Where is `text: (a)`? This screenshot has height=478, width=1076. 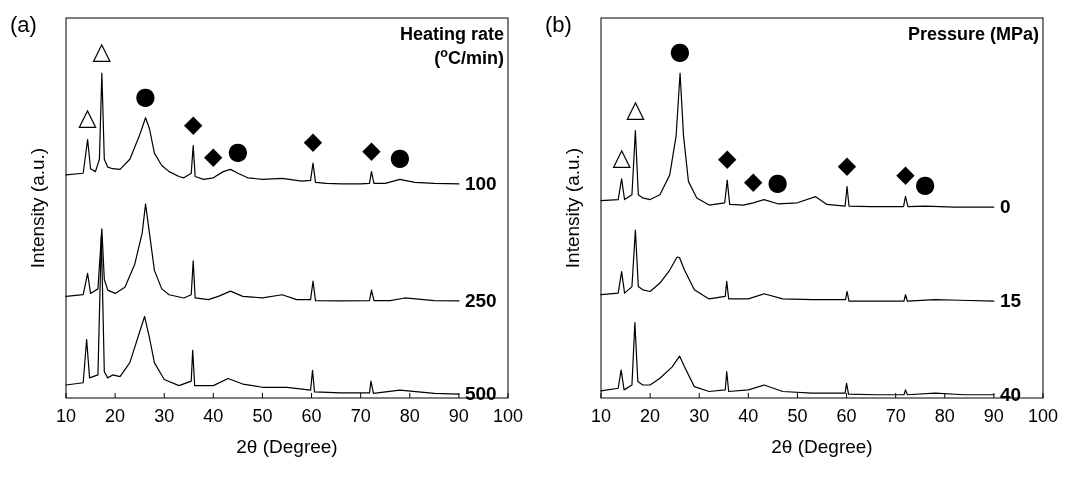
text: (a) is located at coordinates (23, 24).